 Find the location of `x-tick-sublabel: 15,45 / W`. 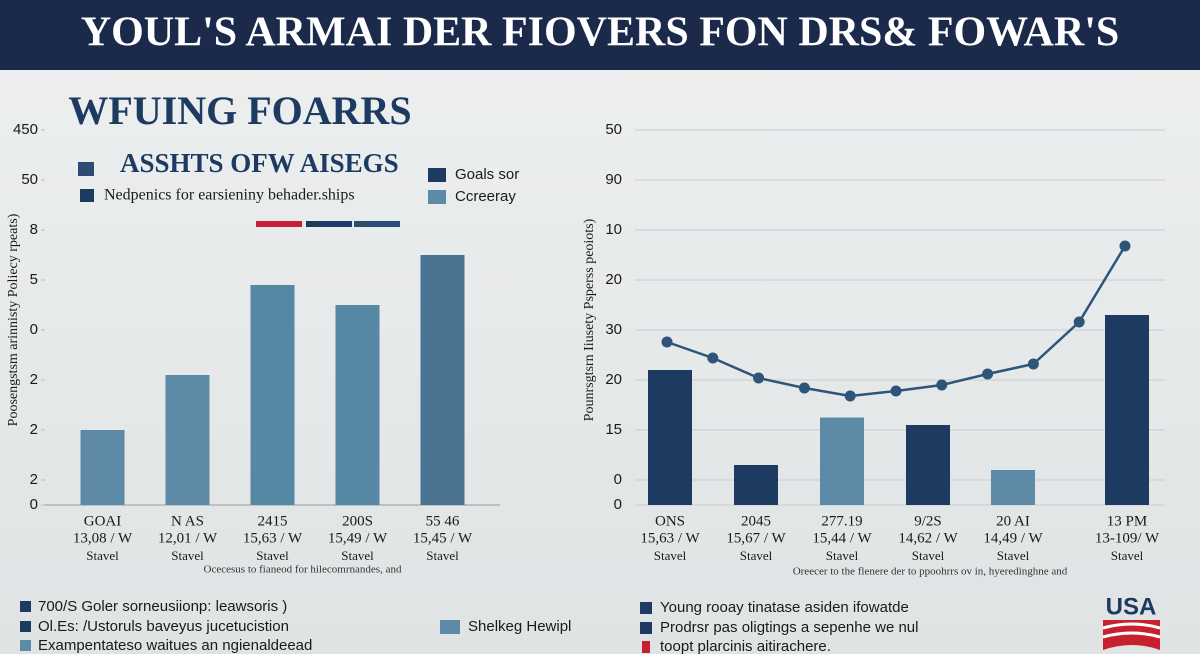

x-tick-sublabel: 15,45 / W is located at coordinates (443, 538).